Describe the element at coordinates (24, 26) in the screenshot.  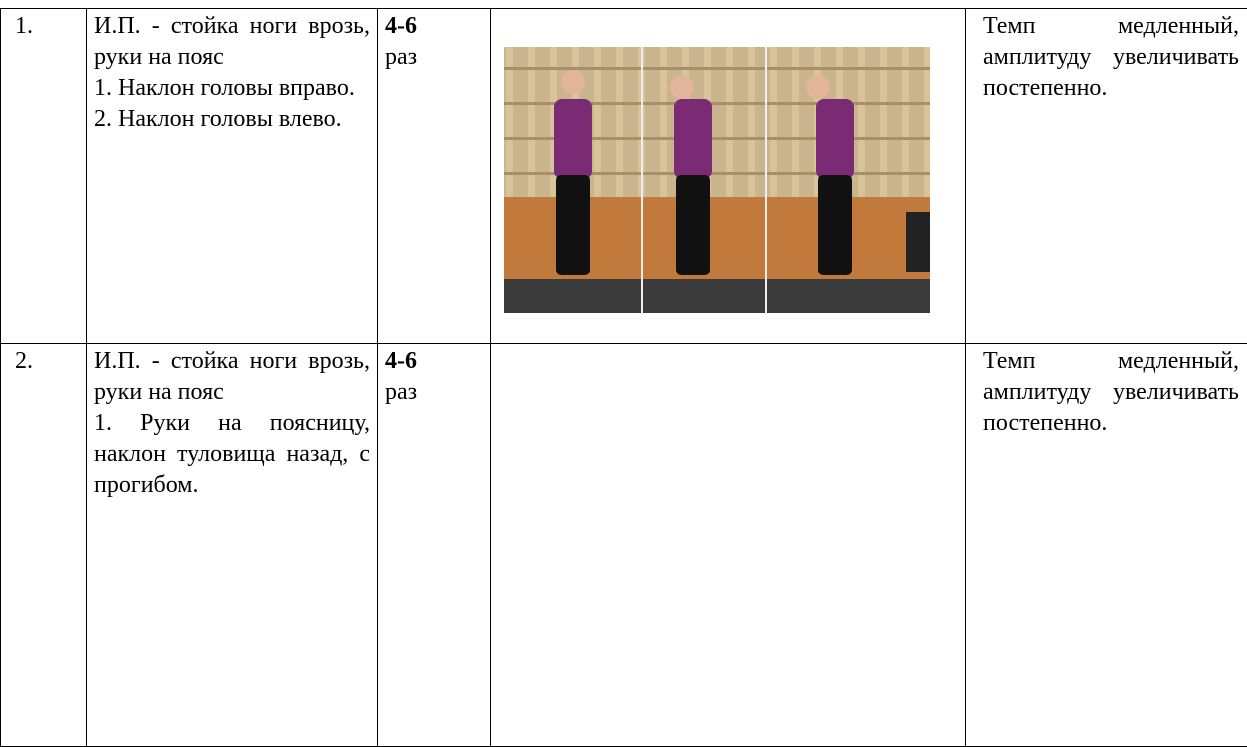
I see `number: 1.` at that location.